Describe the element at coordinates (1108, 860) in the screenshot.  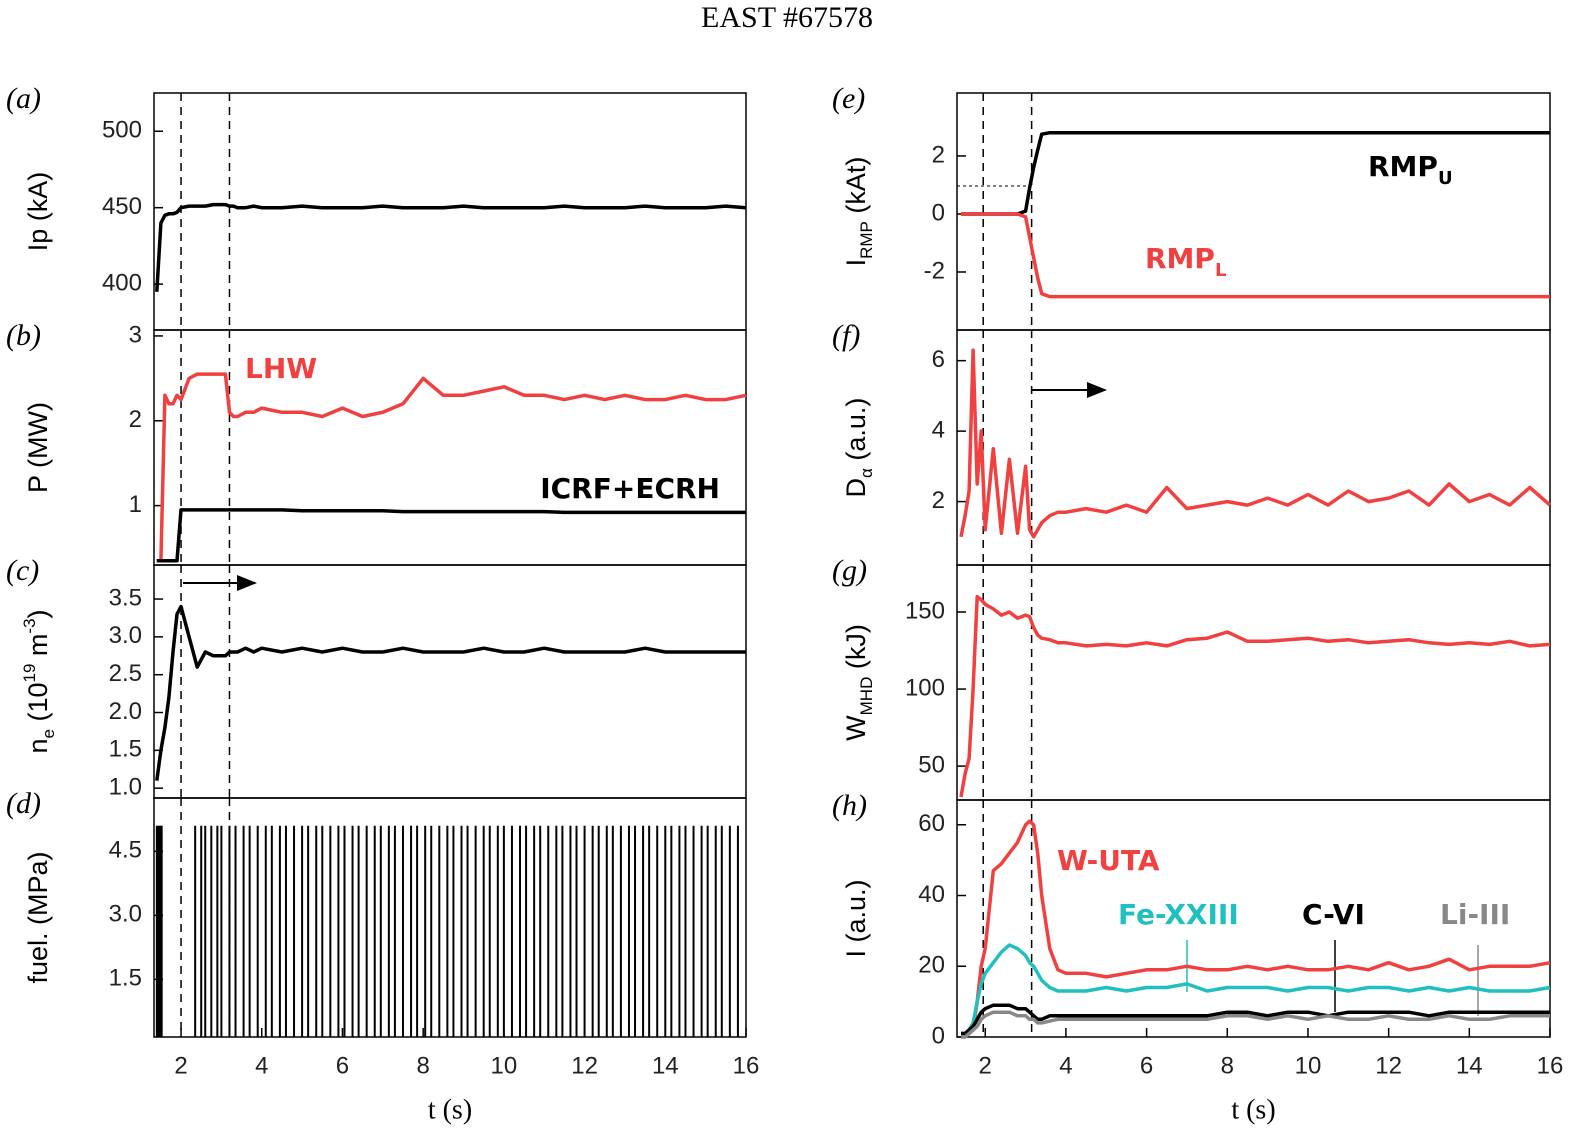
I see `series-label: W-UTA` at that location.